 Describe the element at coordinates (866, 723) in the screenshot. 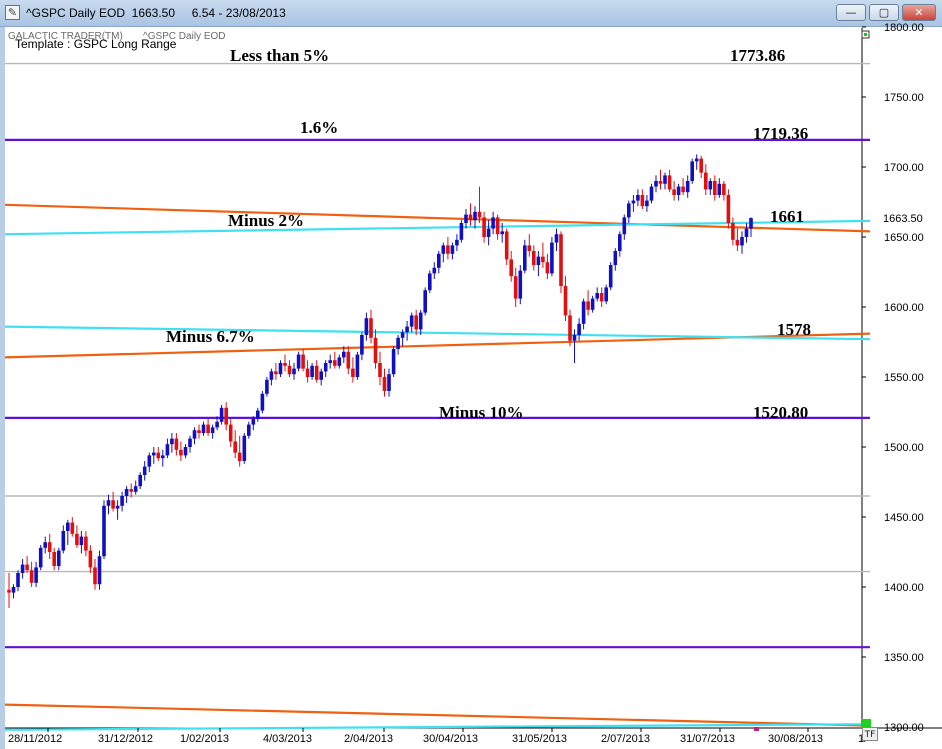

I see `scale-handle-bottom` at that location.